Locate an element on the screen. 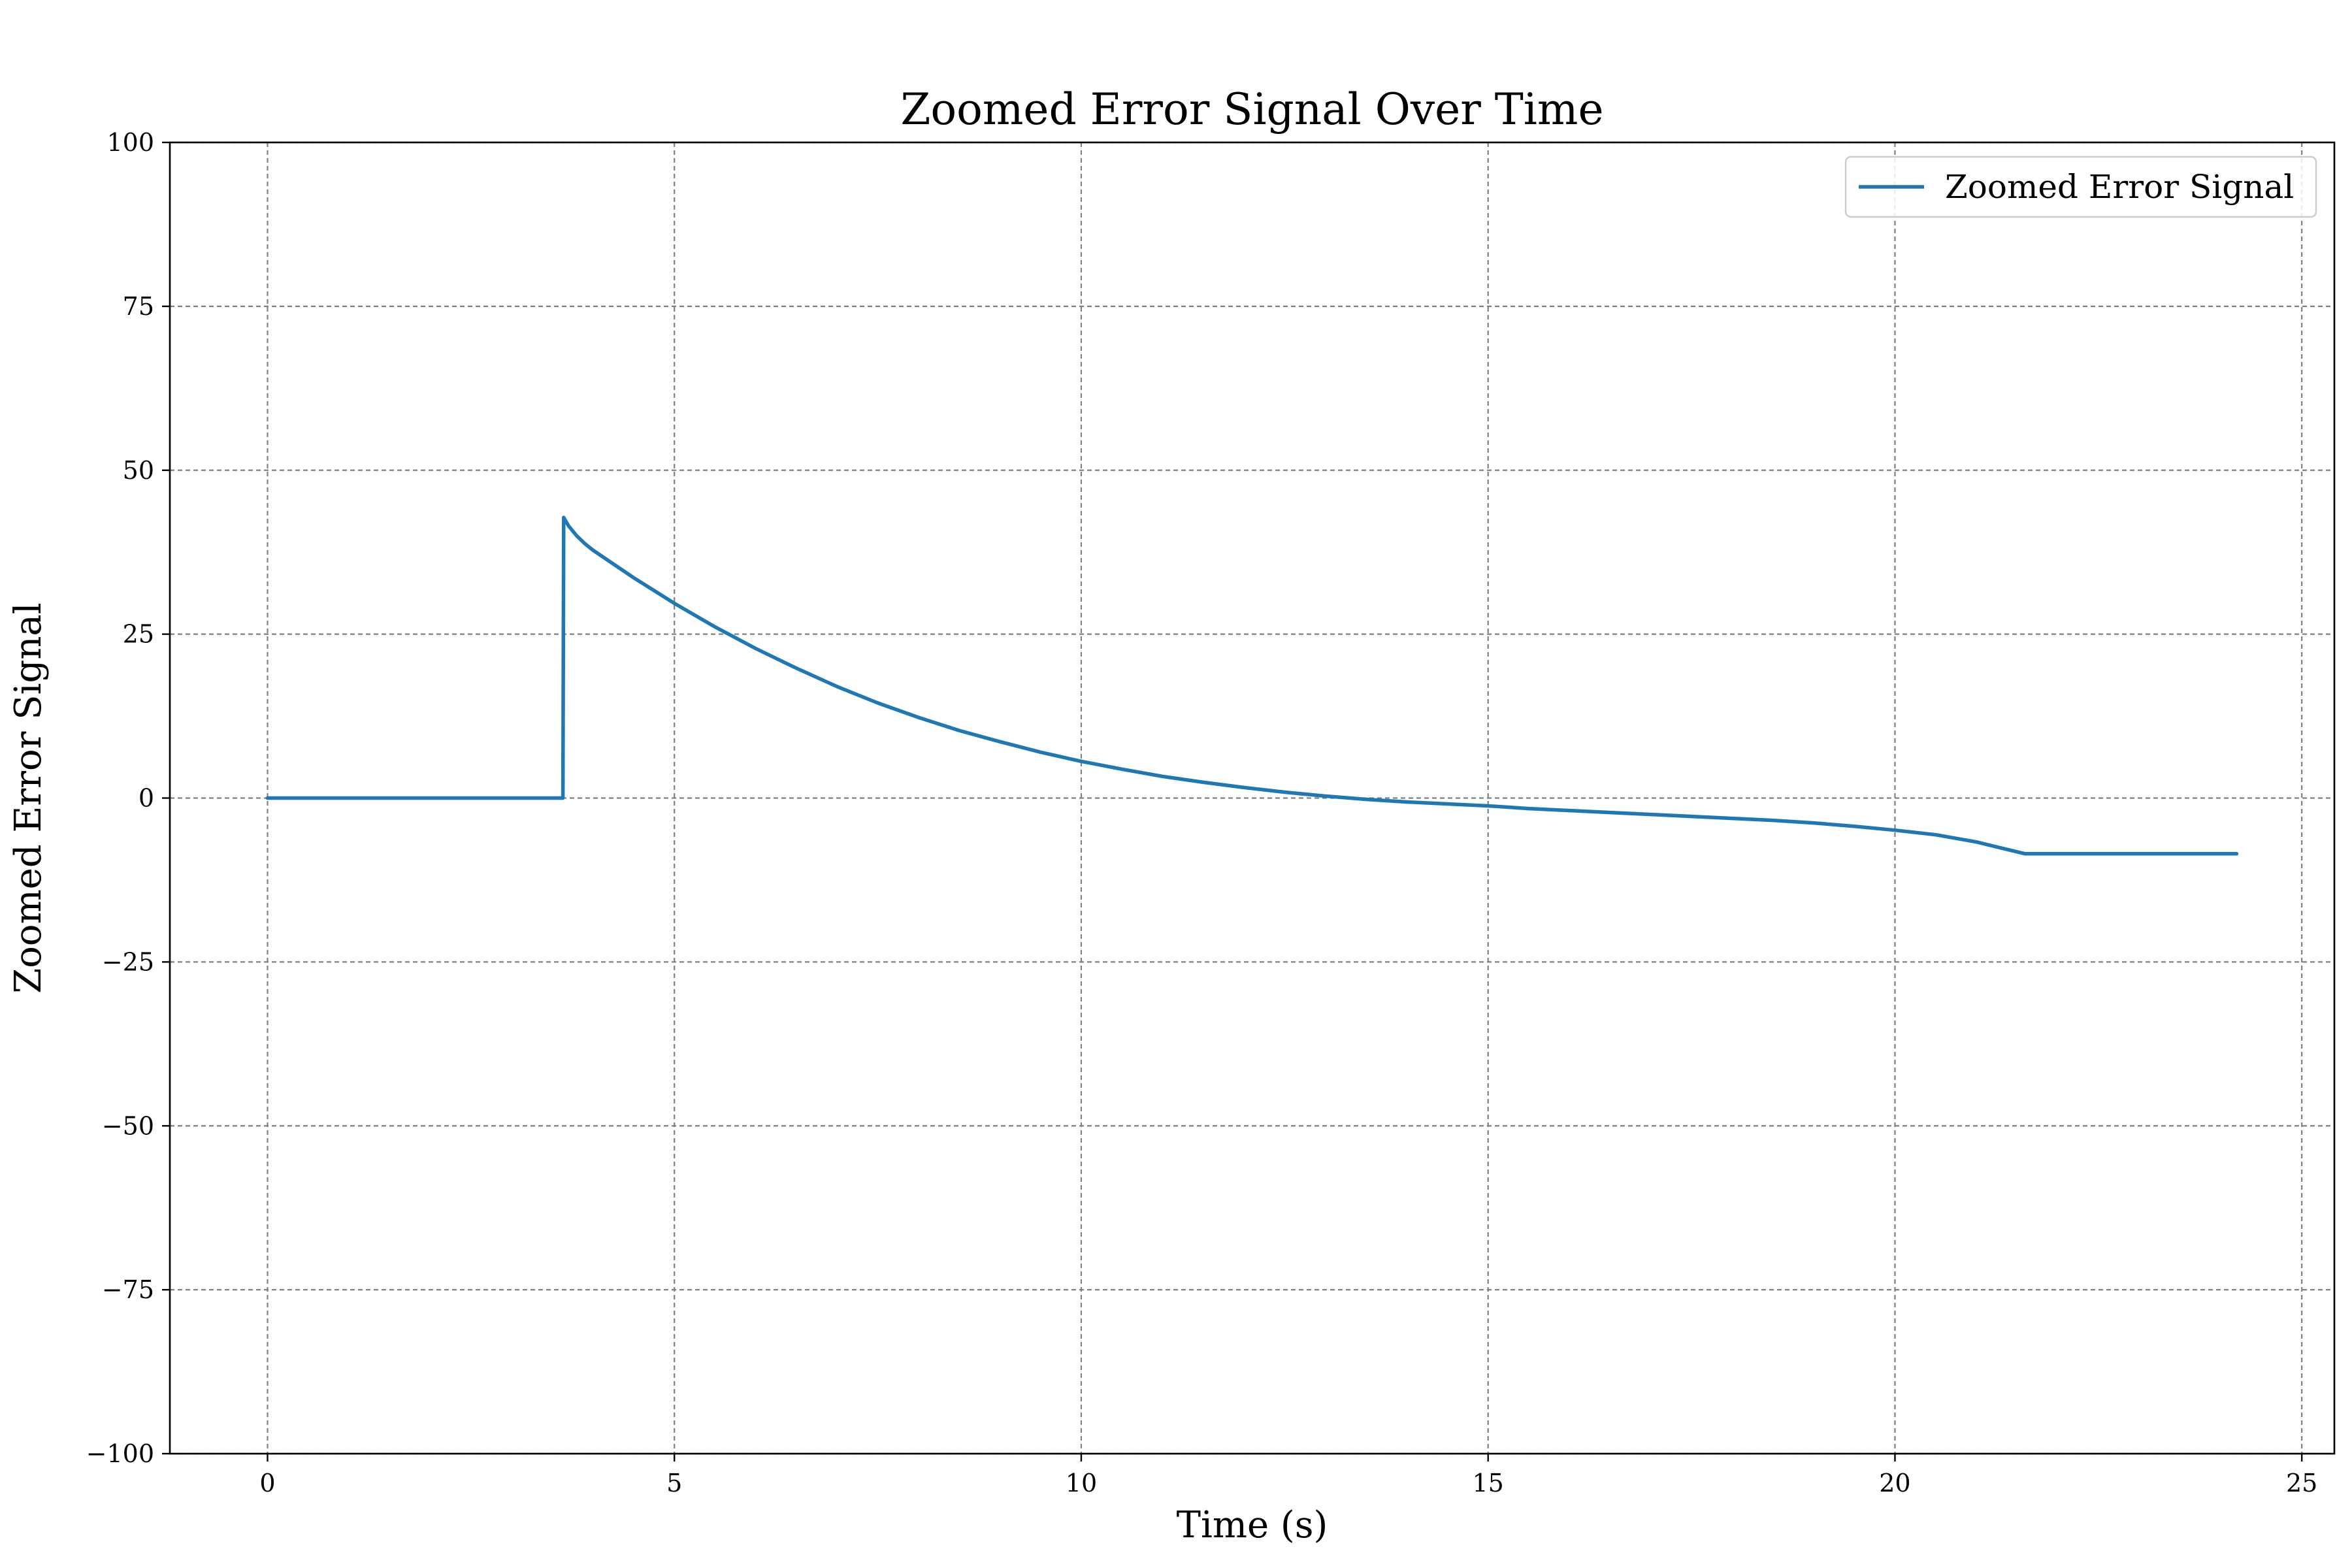 The image size is (2352, 1568). legend: Zoomed Error Signal is located at coordinates (2080, 186).